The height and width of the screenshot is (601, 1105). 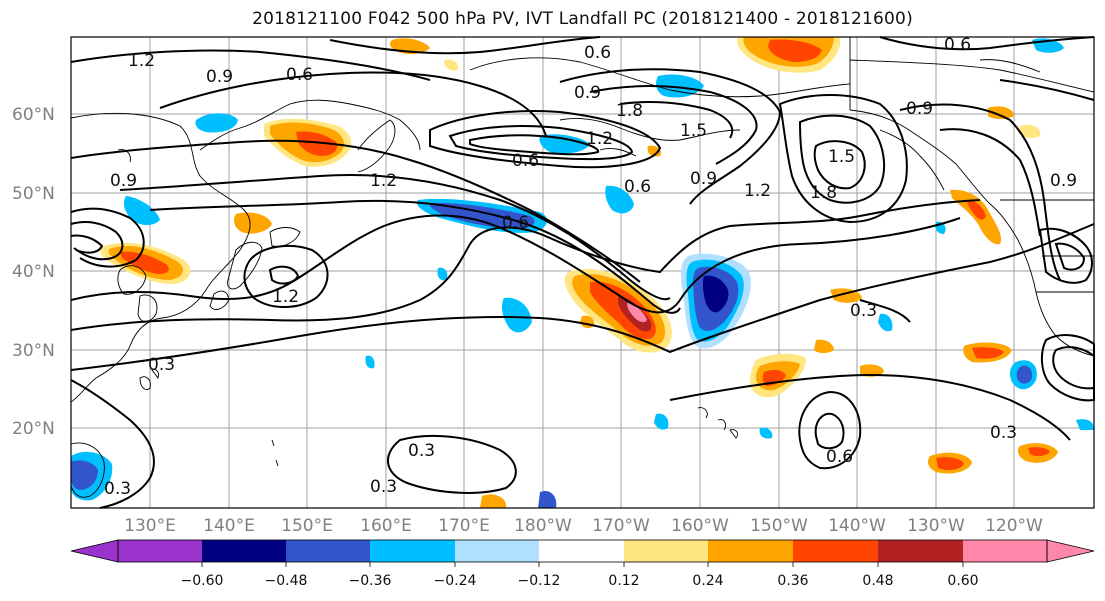 What do you see at coordinates (94, 551) in the screenshot?
I see `colorbar-under-extension` at bounding box center [94, 551].